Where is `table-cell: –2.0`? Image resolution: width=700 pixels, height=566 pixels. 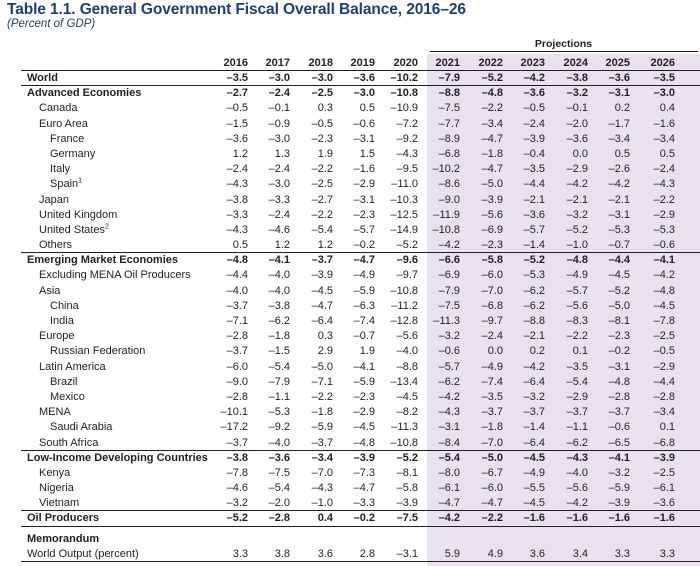
table-cell: –2.0 is located at coordinates (279, 503).